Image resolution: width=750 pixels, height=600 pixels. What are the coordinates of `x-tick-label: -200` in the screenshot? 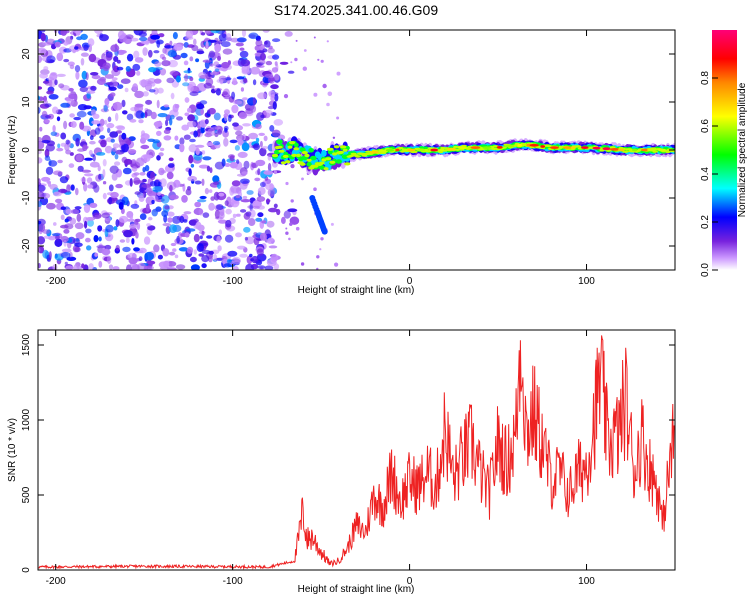 It's located at (56, 281).